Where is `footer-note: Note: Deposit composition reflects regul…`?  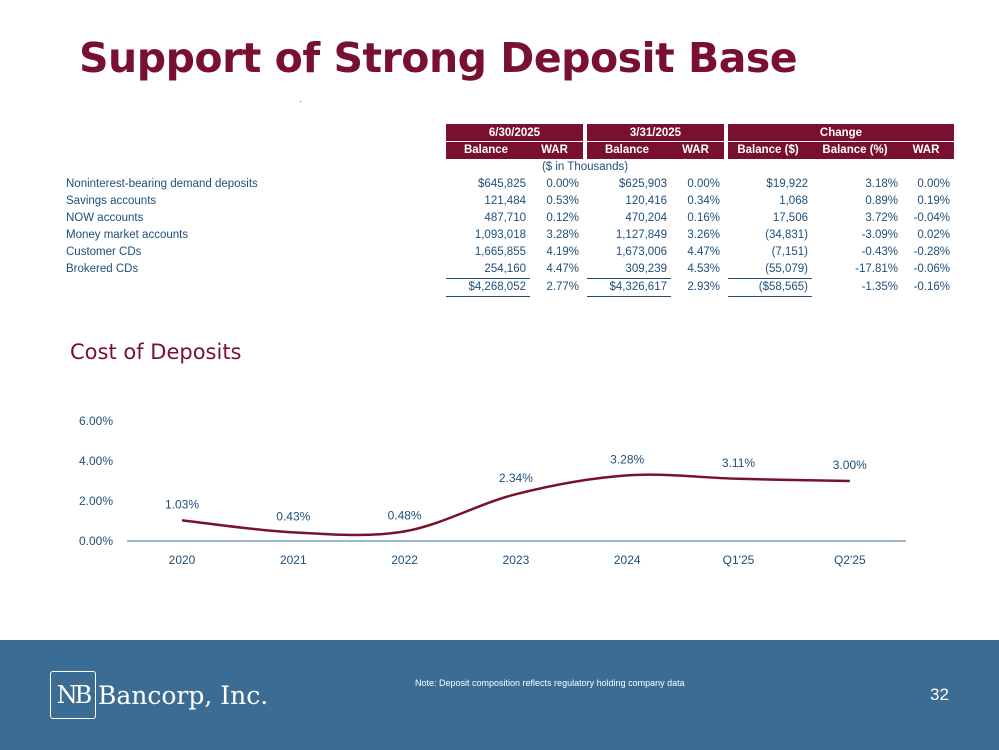
footer-note: Note: Deposit composition reflects regul… is located at coordinates (550, 683).